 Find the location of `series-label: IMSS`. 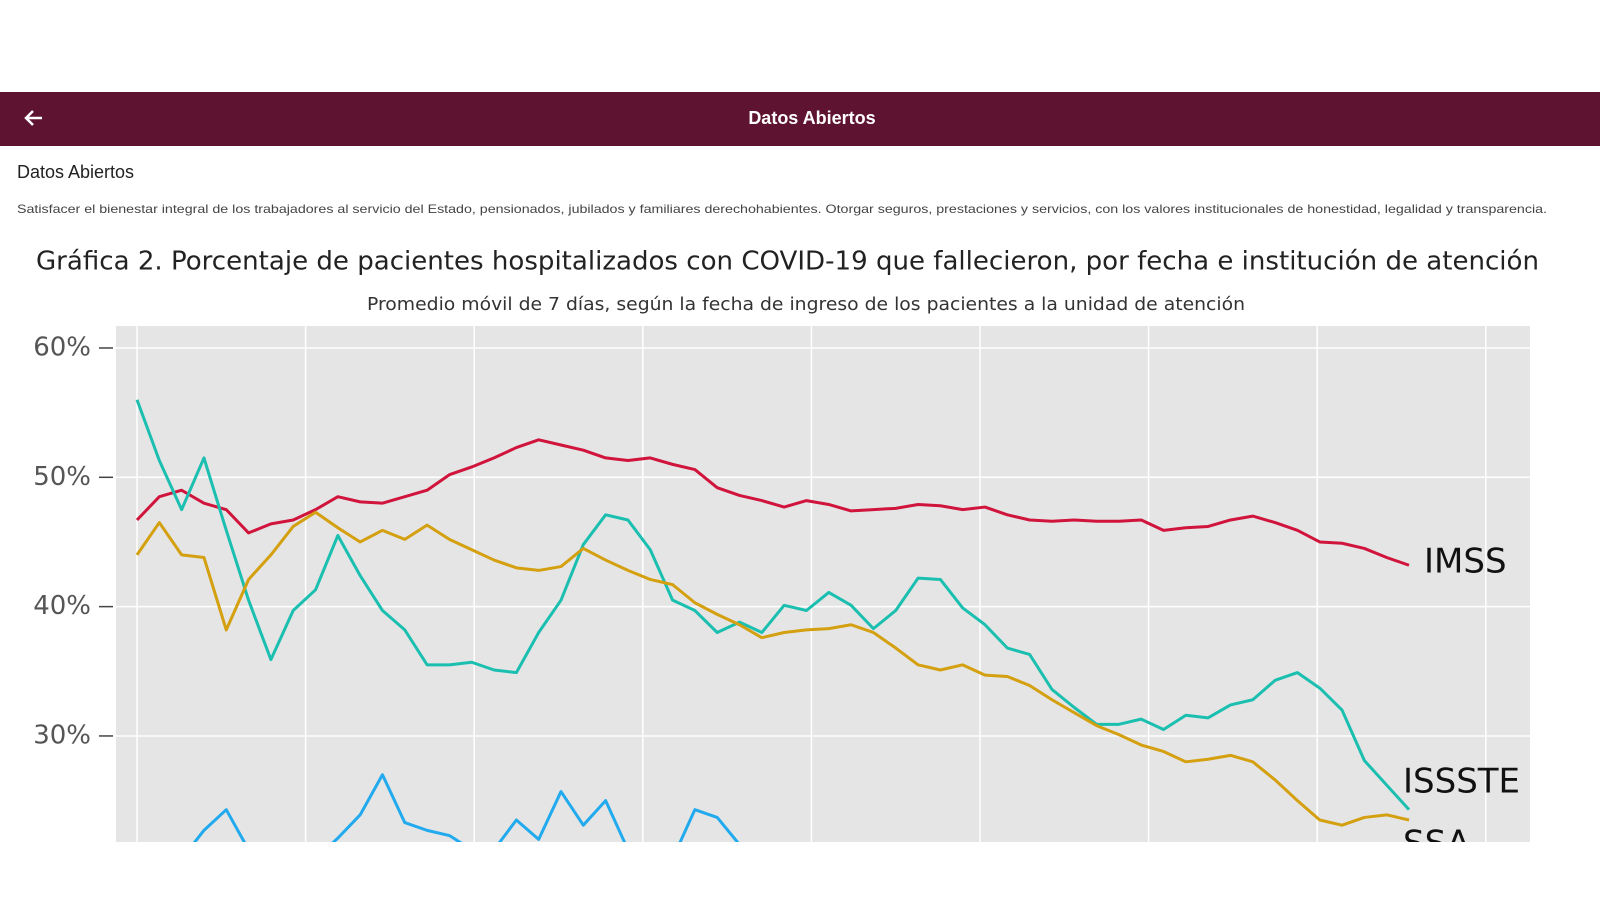

series-label: IMSS is located at coordinates (1465, 562).